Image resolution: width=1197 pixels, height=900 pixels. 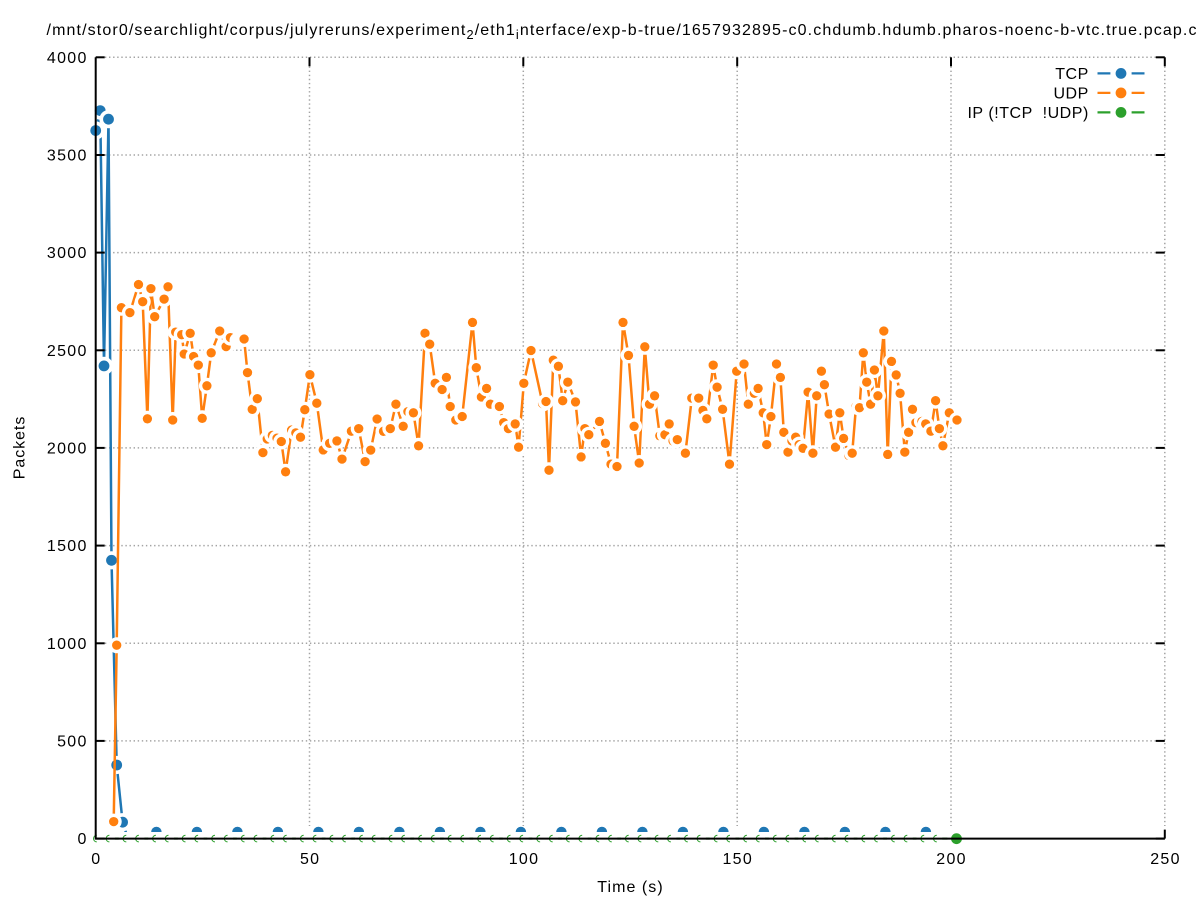 What do you see at coordinates (524, 859) in the screenshot?
I see `svg-text: 100` at bounding box center [524, 859].